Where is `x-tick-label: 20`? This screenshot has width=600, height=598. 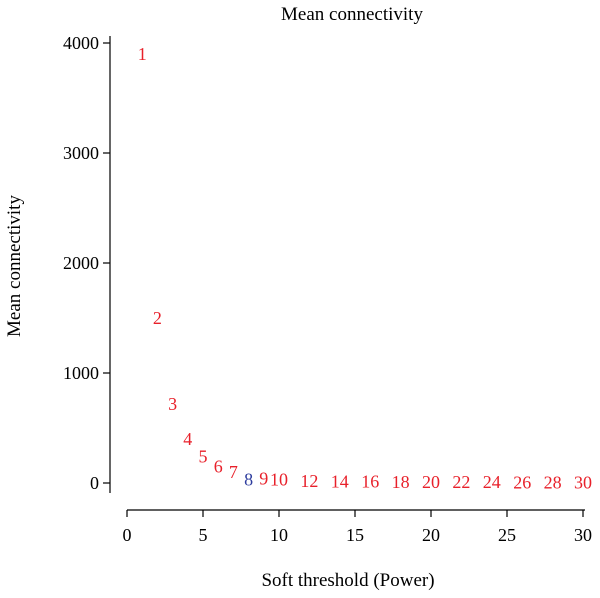
x-tick-label: 20 is located at coordinates (431, 535).